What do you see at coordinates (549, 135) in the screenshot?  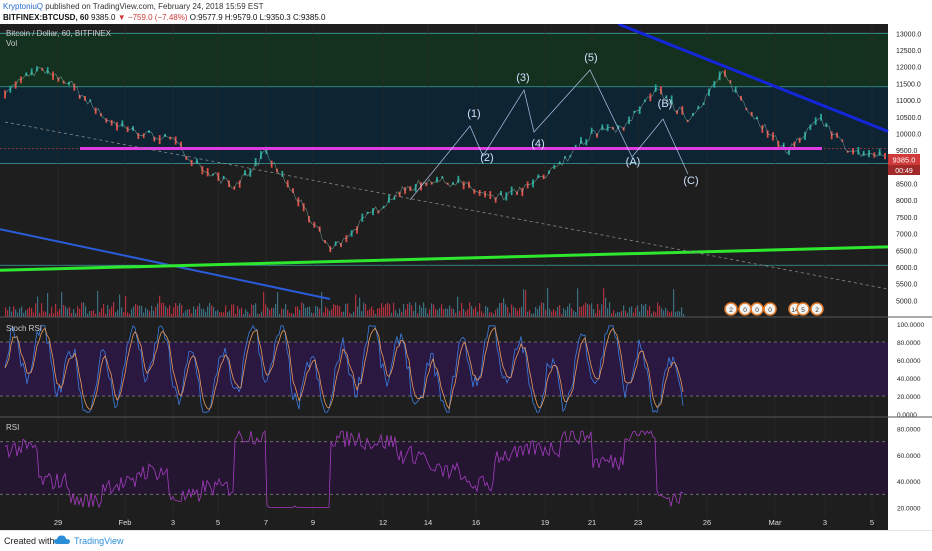 I see `elliott-wave-path` at bounding box center [549, 135].